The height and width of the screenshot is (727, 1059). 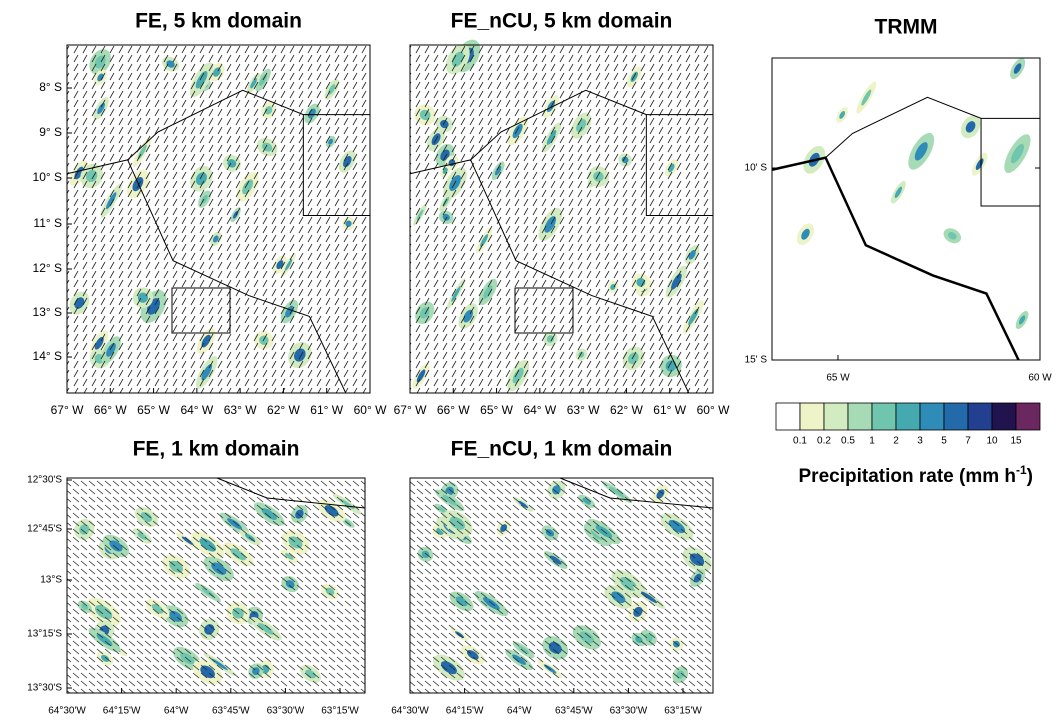 I want to click on colorbar-tick-label: 1, so click(x=872, y=441).